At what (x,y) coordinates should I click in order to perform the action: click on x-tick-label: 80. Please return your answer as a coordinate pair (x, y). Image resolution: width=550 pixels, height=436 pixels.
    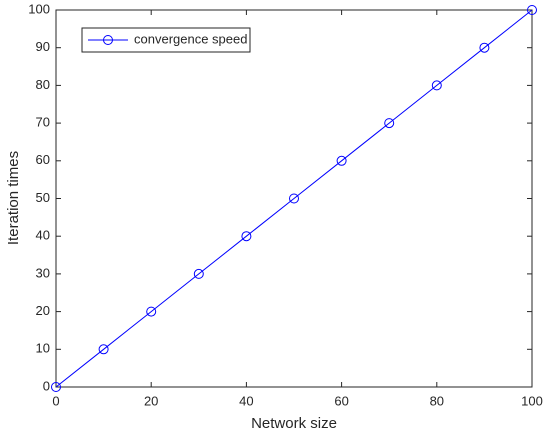
    Looking at the image, I should click on (437, 400).